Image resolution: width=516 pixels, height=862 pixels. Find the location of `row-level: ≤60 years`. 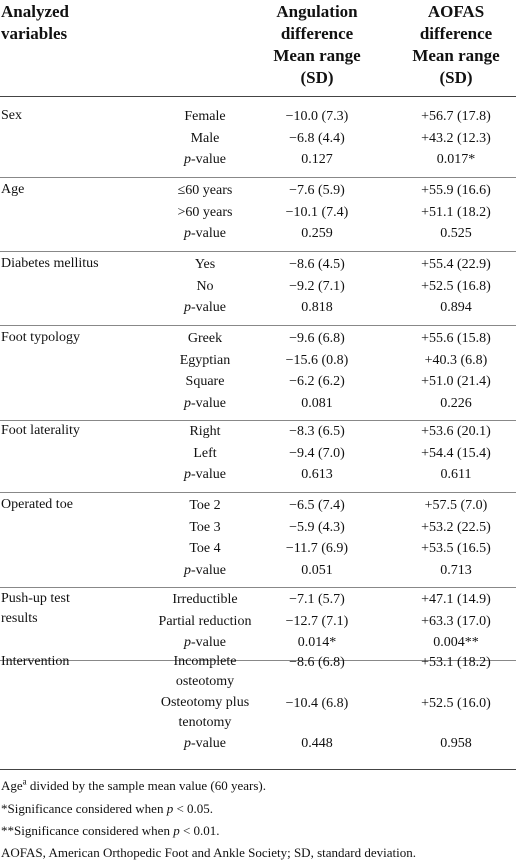

row-level: ≤60 years is located at coordinates (205, 190).